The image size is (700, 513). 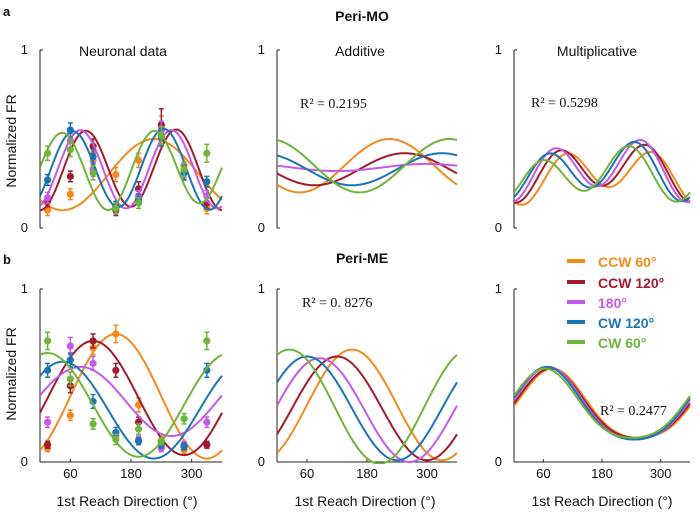 I want to click on r2-top-additive: R² = 0.2195, so click(x=333, y=104).